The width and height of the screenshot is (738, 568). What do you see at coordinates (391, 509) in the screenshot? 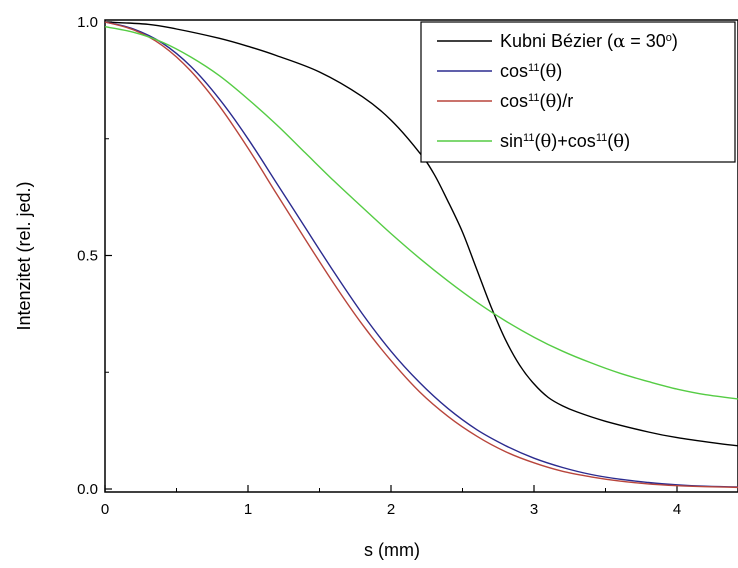
I see `x-tick-label: 2` at bounding box center [391, 509].